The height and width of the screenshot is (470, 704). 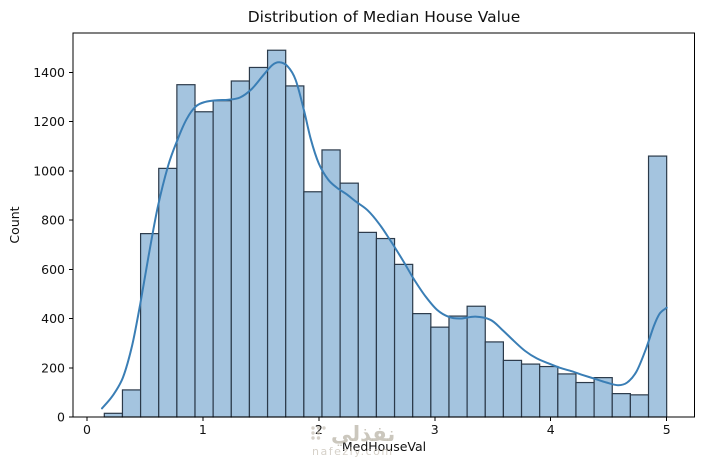 I want to click on y-tick-label: 1200, so click(x=49, y=121).